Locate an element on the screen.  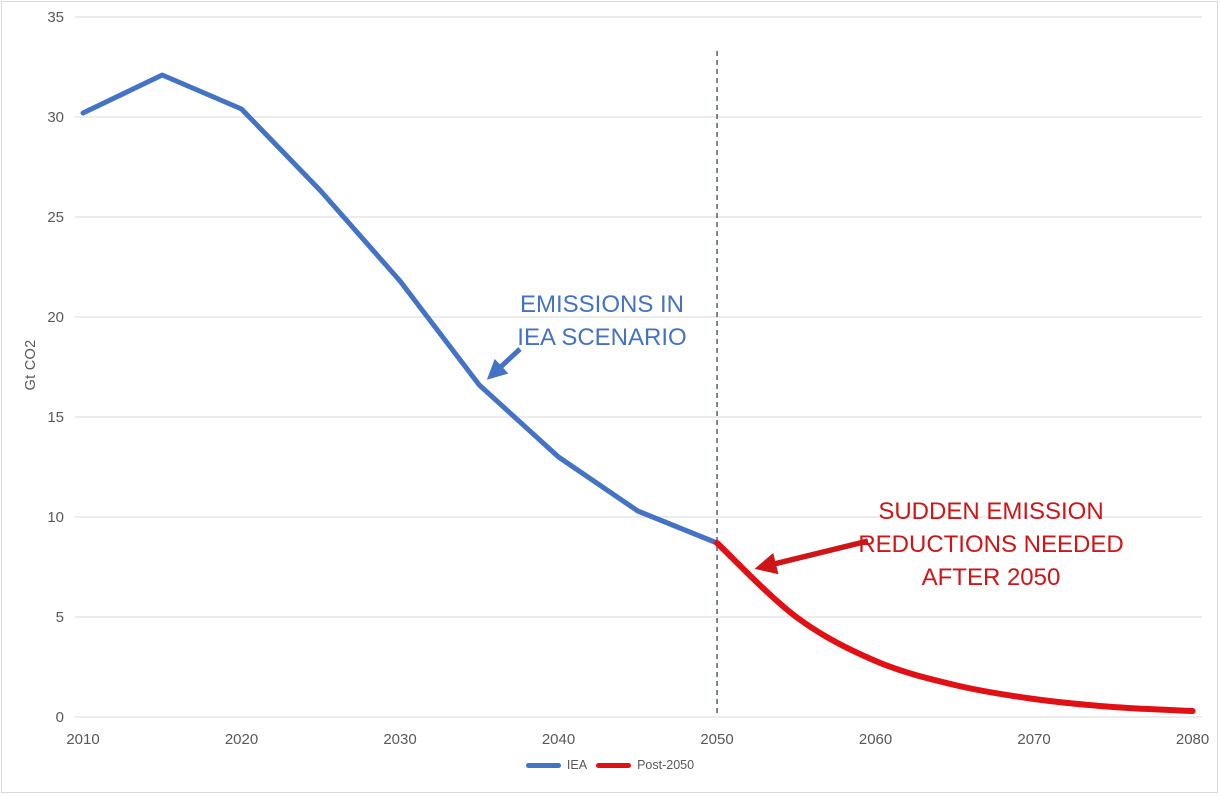
chart-legend: IEA Post-2050 is located at coordinates (610, 765).